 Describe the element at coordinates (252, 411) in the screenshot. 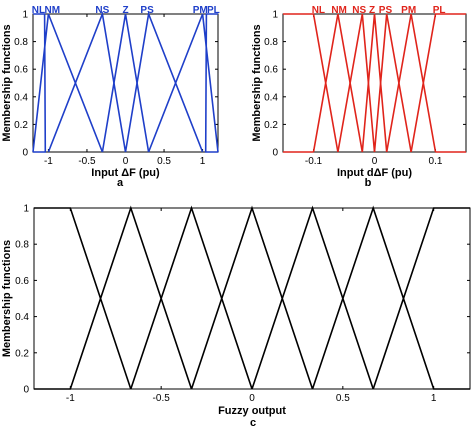

I see `x-axis-label: Fuzzy output` at that location.